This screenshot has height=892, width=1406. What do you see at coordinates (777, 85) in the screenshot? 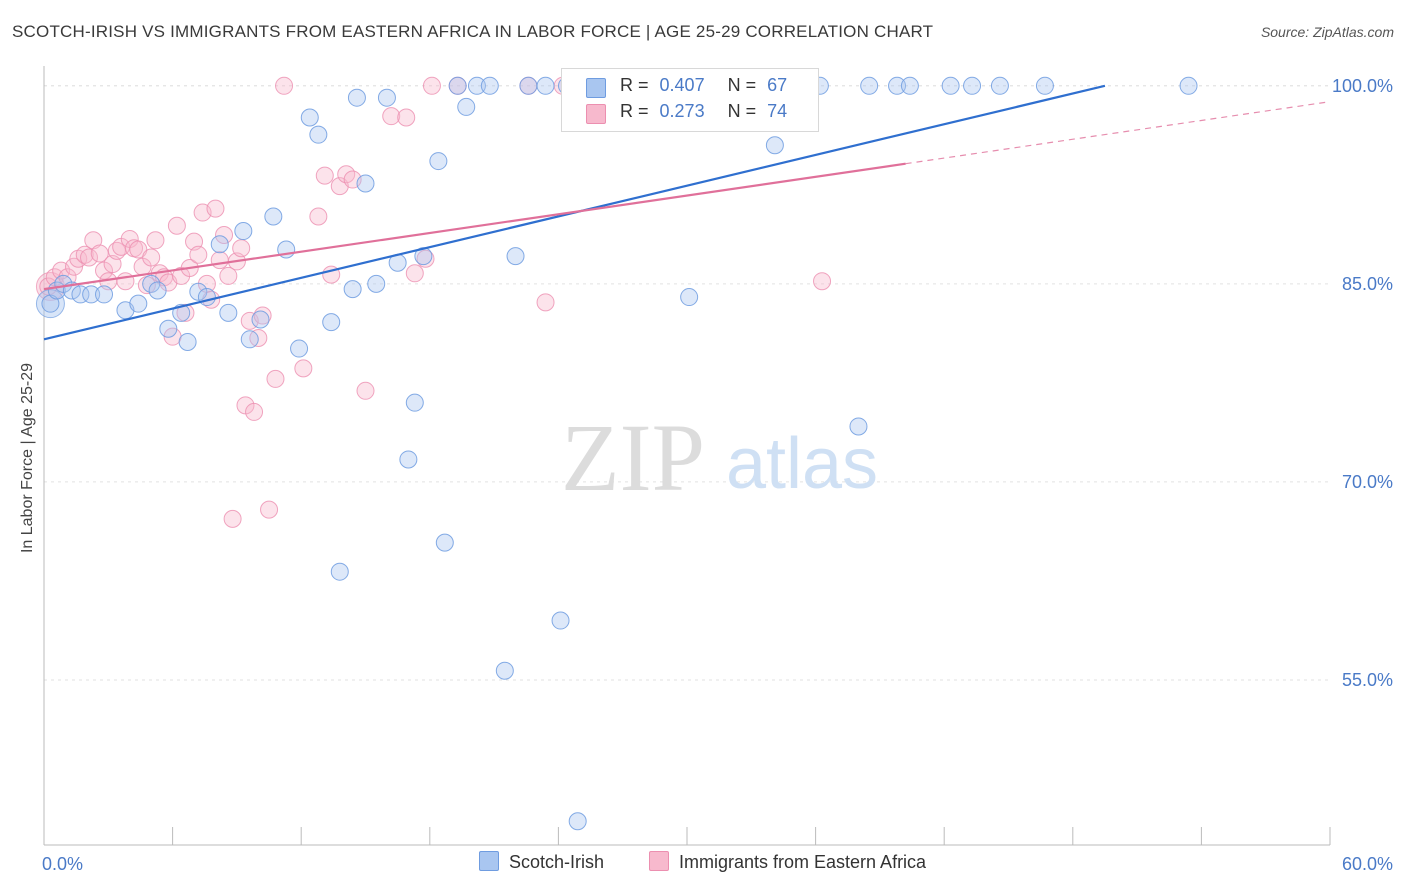
I see `n-value: 67` at bounding box center [777, 85].